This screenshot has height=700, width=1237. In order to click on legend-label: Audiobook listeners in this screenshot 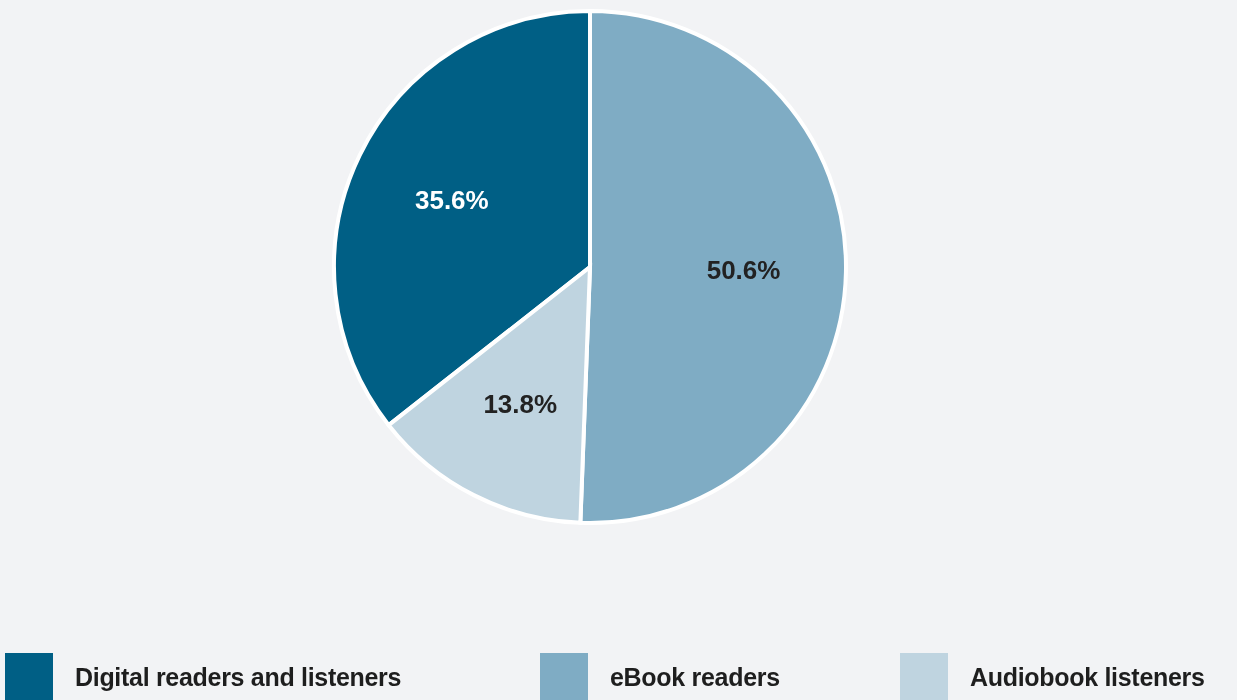, I will do `click(1087, 677)`.